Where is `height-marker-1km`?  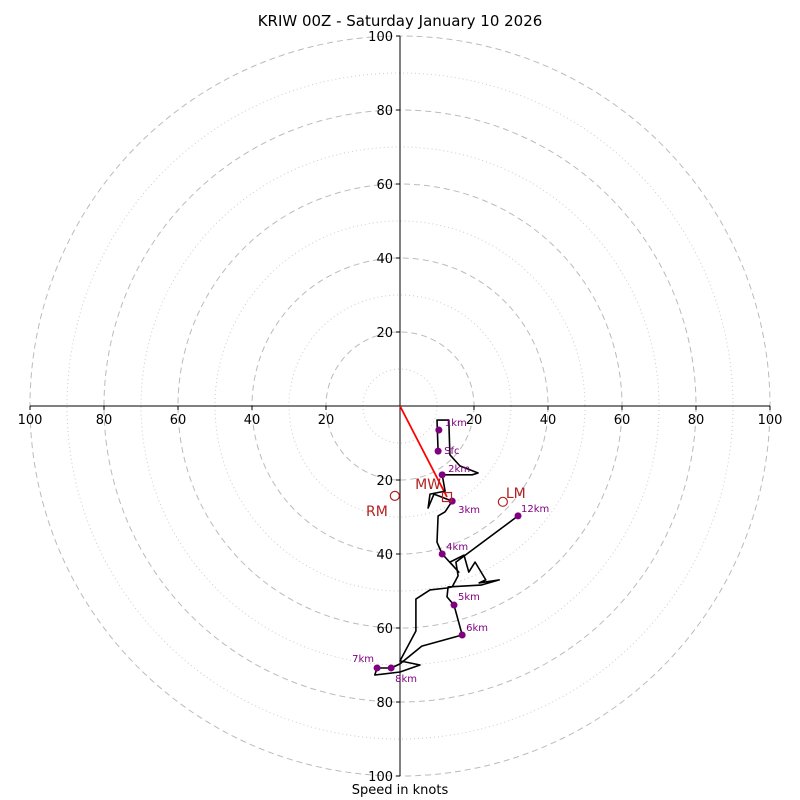
height-marker-1km is located at coordinates (439, 430).